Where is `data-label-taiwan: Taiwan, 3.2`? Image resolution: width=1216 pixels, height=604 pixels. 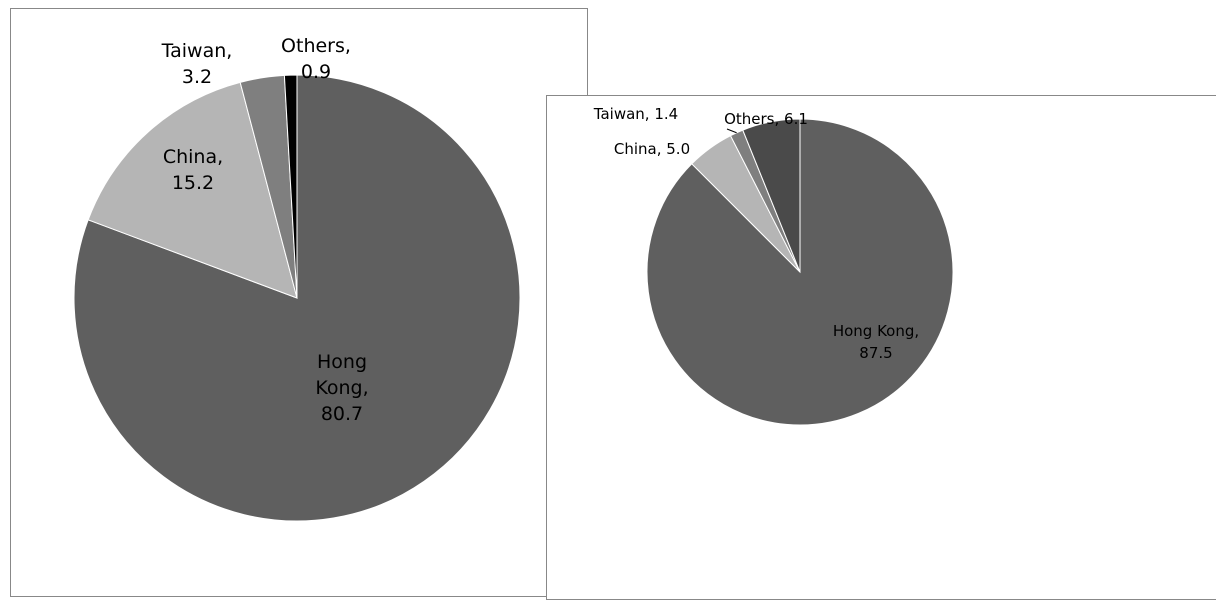 data-label-taiwan: Taiwan, 3.2 is located at coordinates (197, 64).